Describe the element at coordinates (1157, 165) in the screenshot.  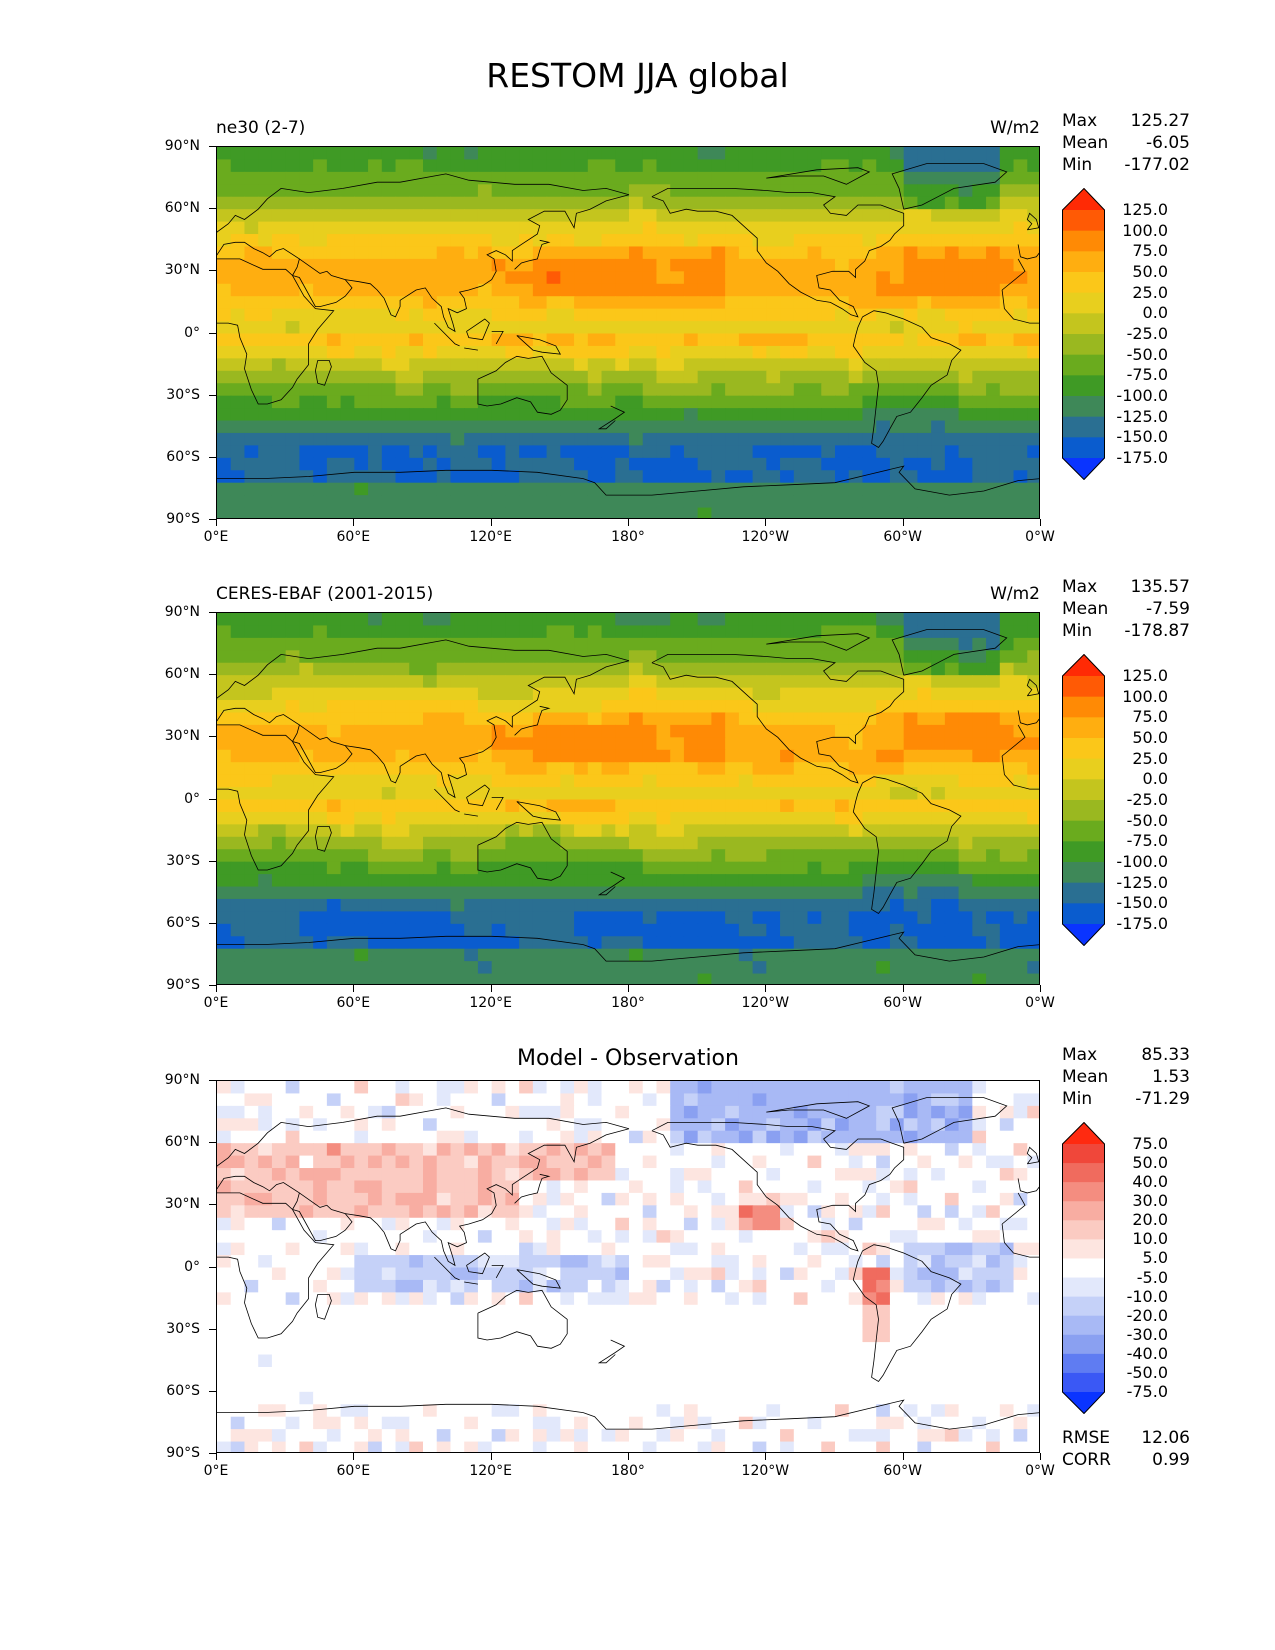
I see `stat-value: -177.02` at that location.